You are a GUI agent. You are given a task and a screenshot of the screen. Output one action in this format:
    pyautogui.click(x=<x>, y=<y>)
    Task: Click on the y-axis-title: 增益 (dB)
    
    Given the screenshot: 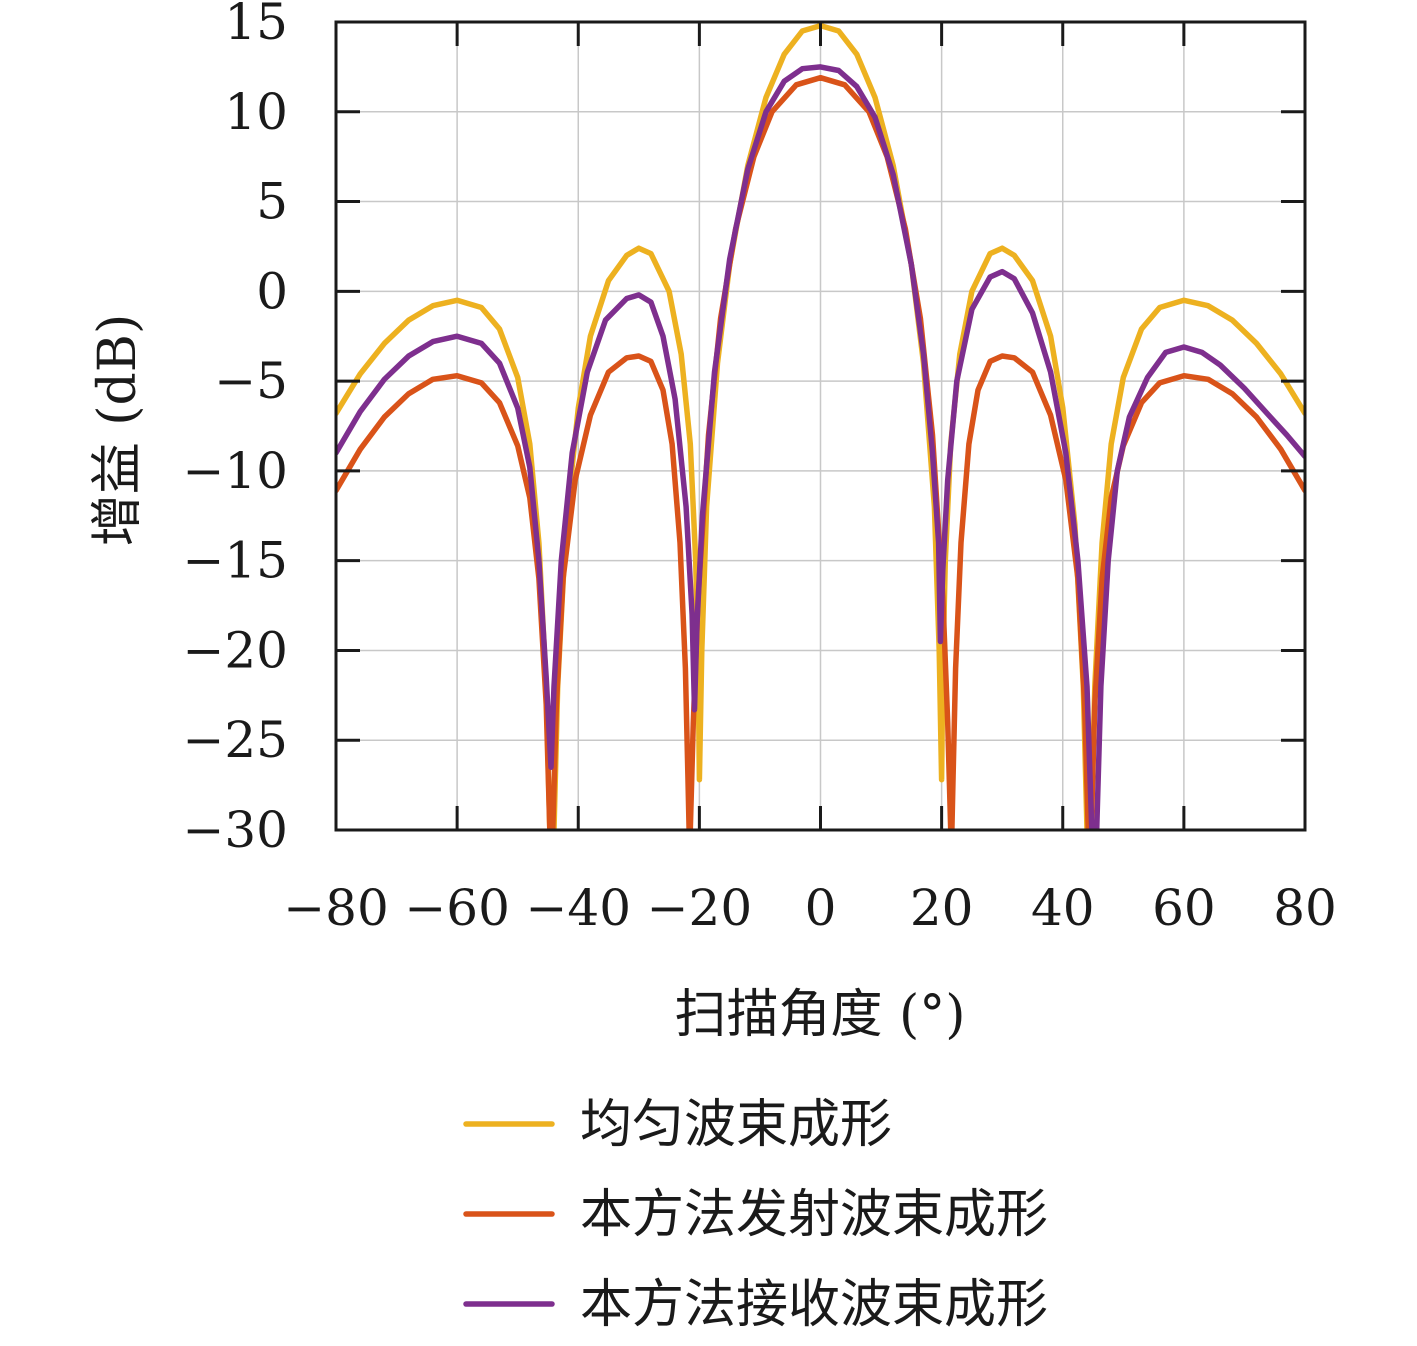 What is the action you would take?
    pyautogui.click(x=118, y=430)
    